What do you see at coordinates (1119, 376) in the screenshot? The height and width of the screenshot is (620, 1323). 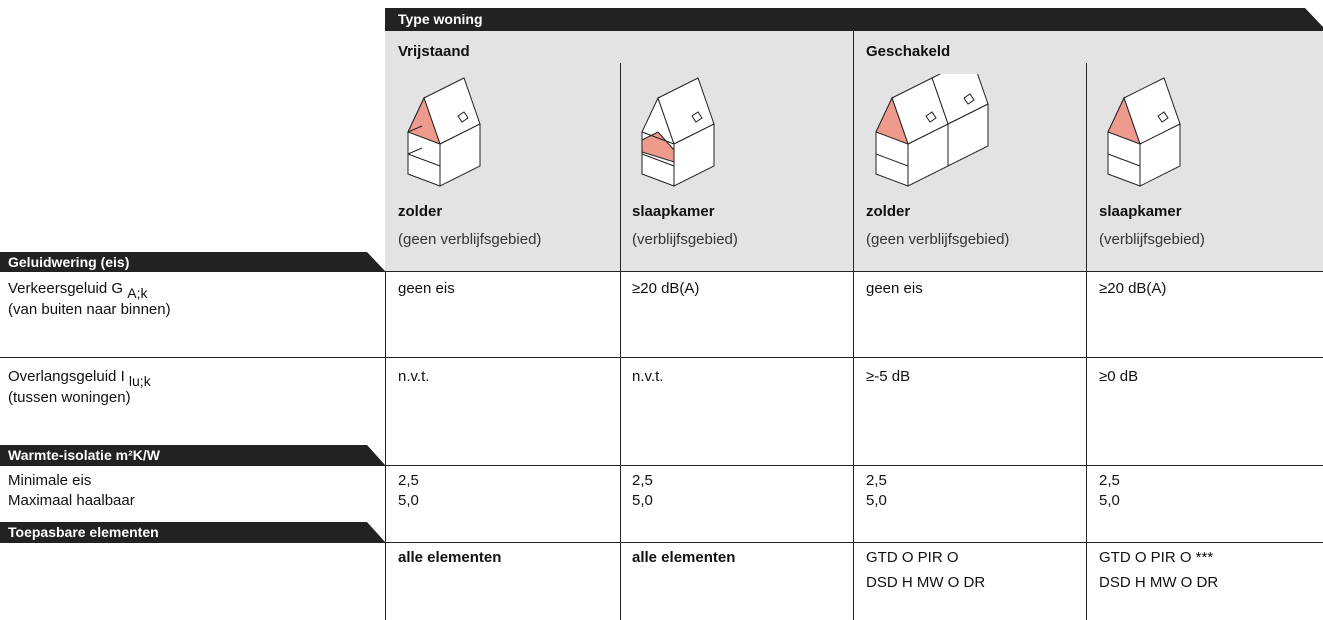 I see `cell-text: ≥0 dB` at bounding box center [1119, 376].